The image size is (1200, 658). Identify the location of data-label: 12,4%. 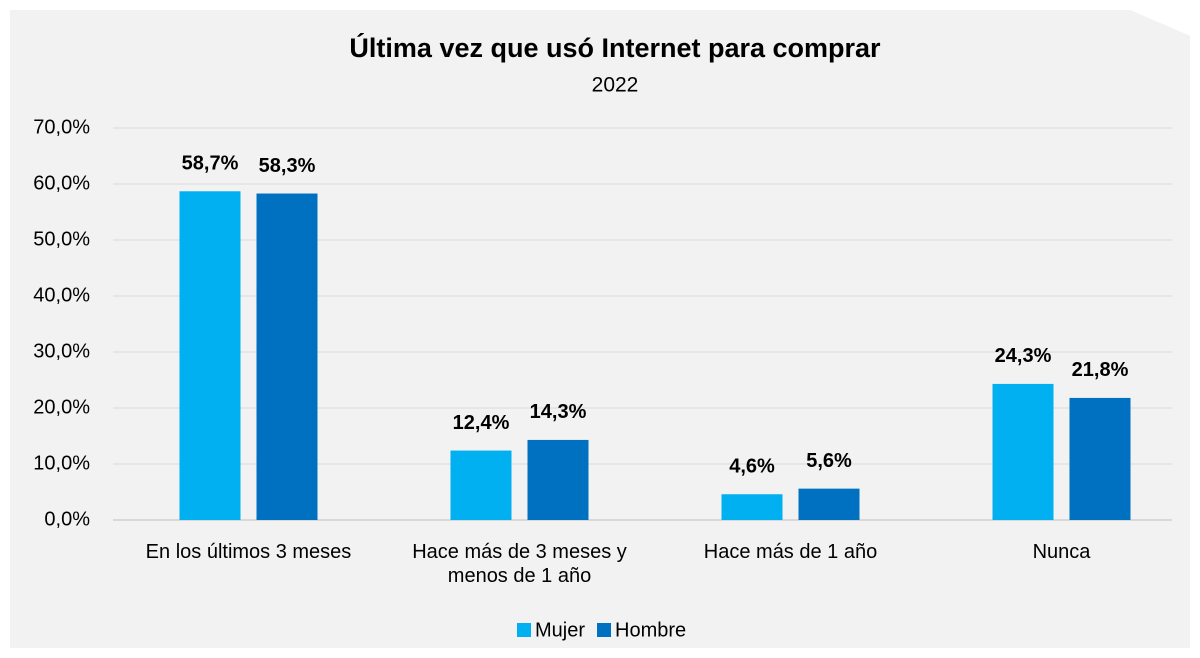
(481, 423).